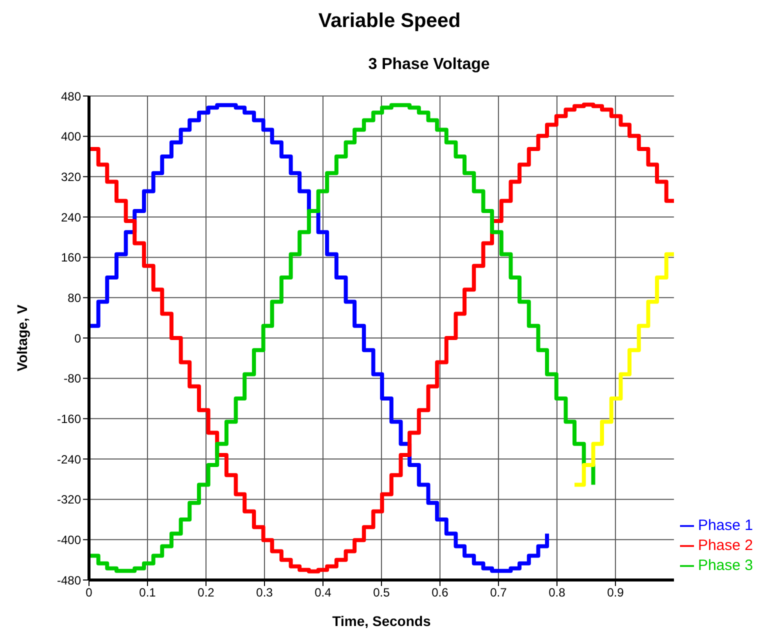  Describe the element at coordinates (71, 257) in the screenshot. I see `y-tick-label: 160` at that location.